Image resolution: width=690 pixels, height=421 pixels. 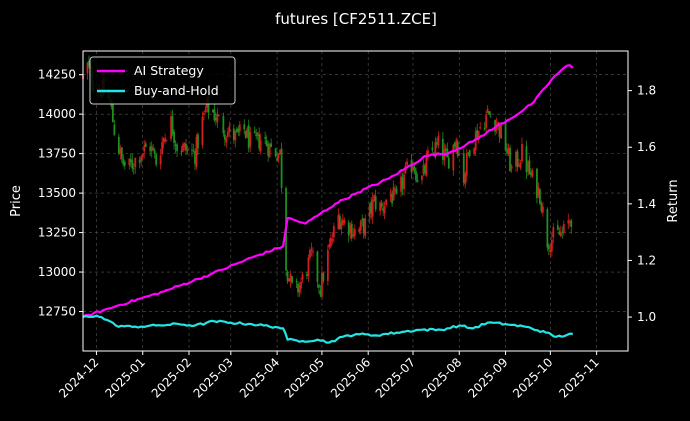 I want to click on y-tick-label-right: 1.4, so click(x=646, y=204).